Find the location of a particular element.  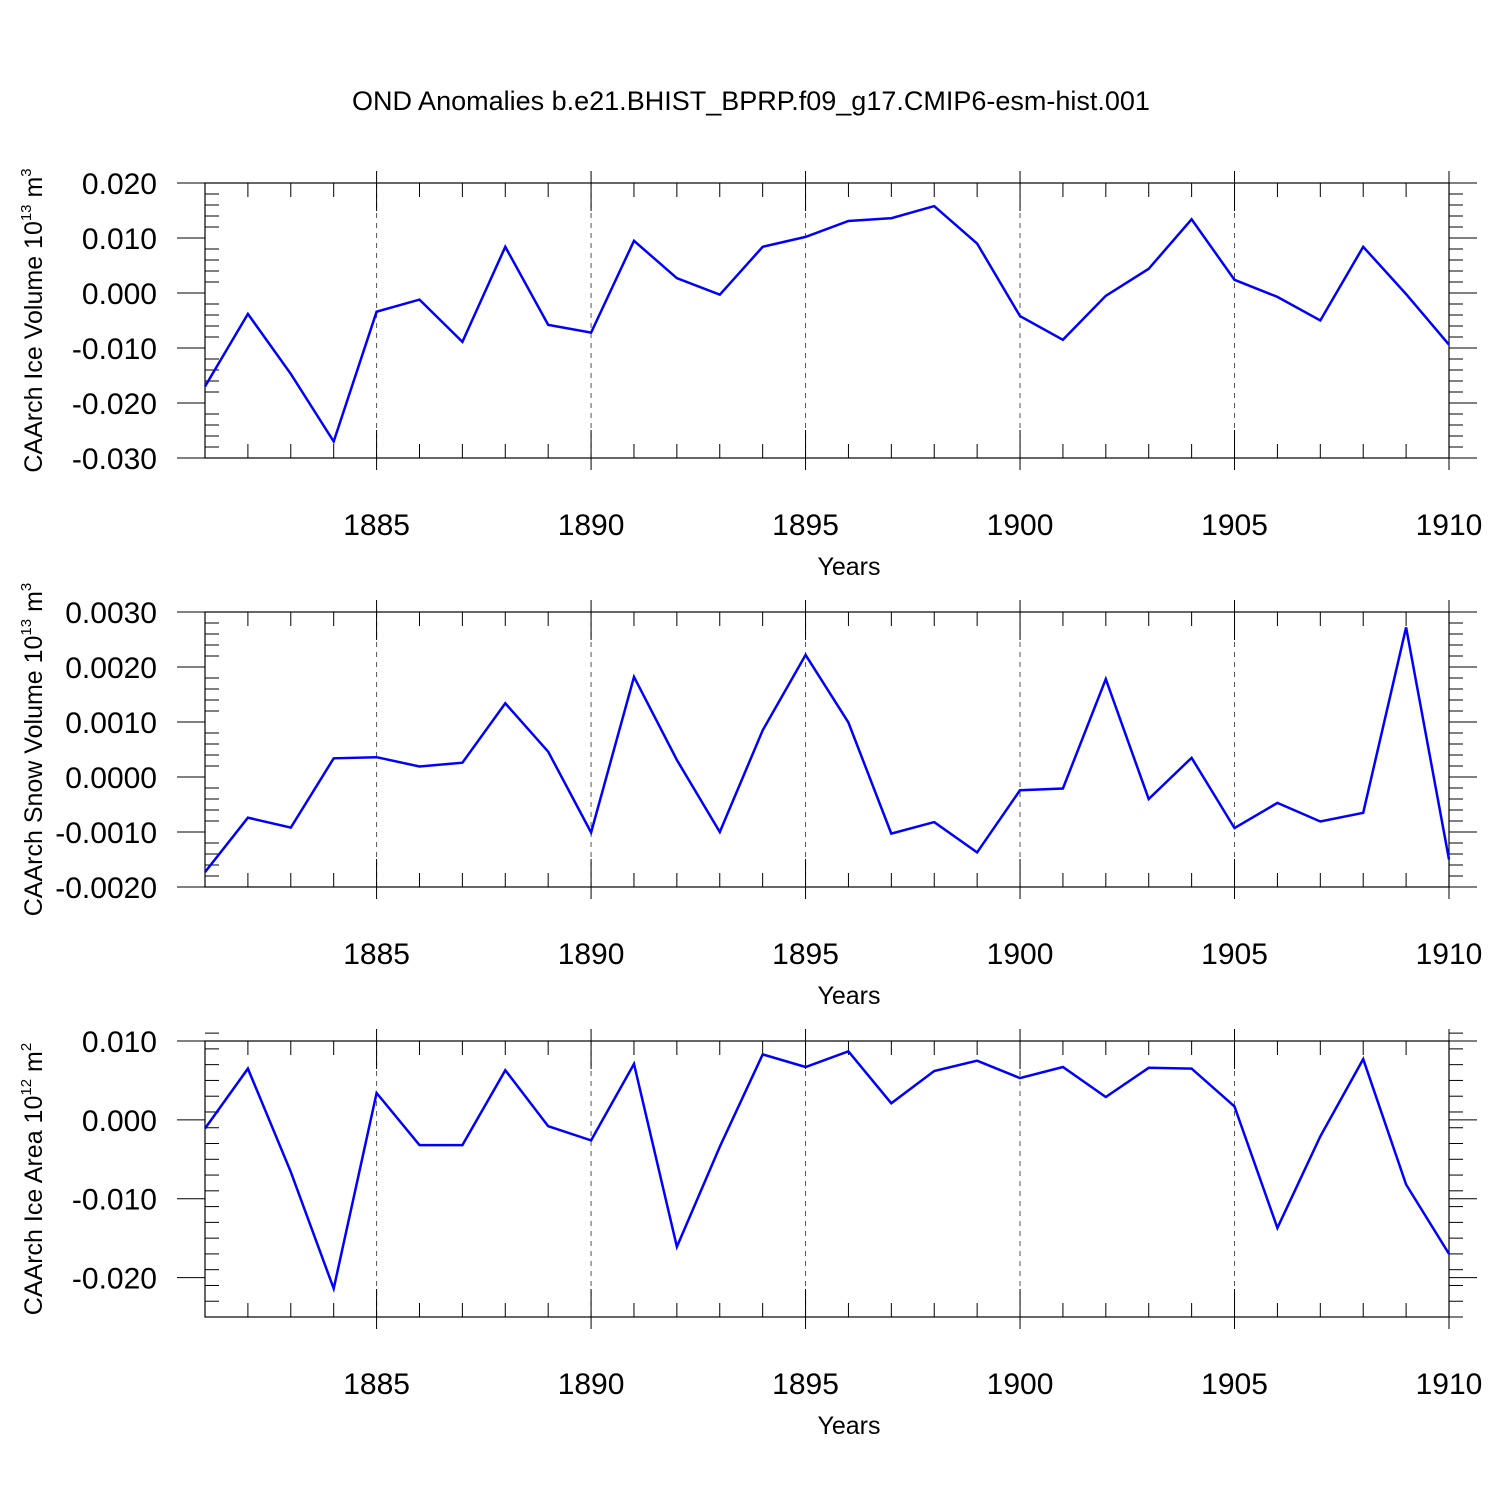

y-tick-label: 0.0030 is located at coordinates (111, 613).